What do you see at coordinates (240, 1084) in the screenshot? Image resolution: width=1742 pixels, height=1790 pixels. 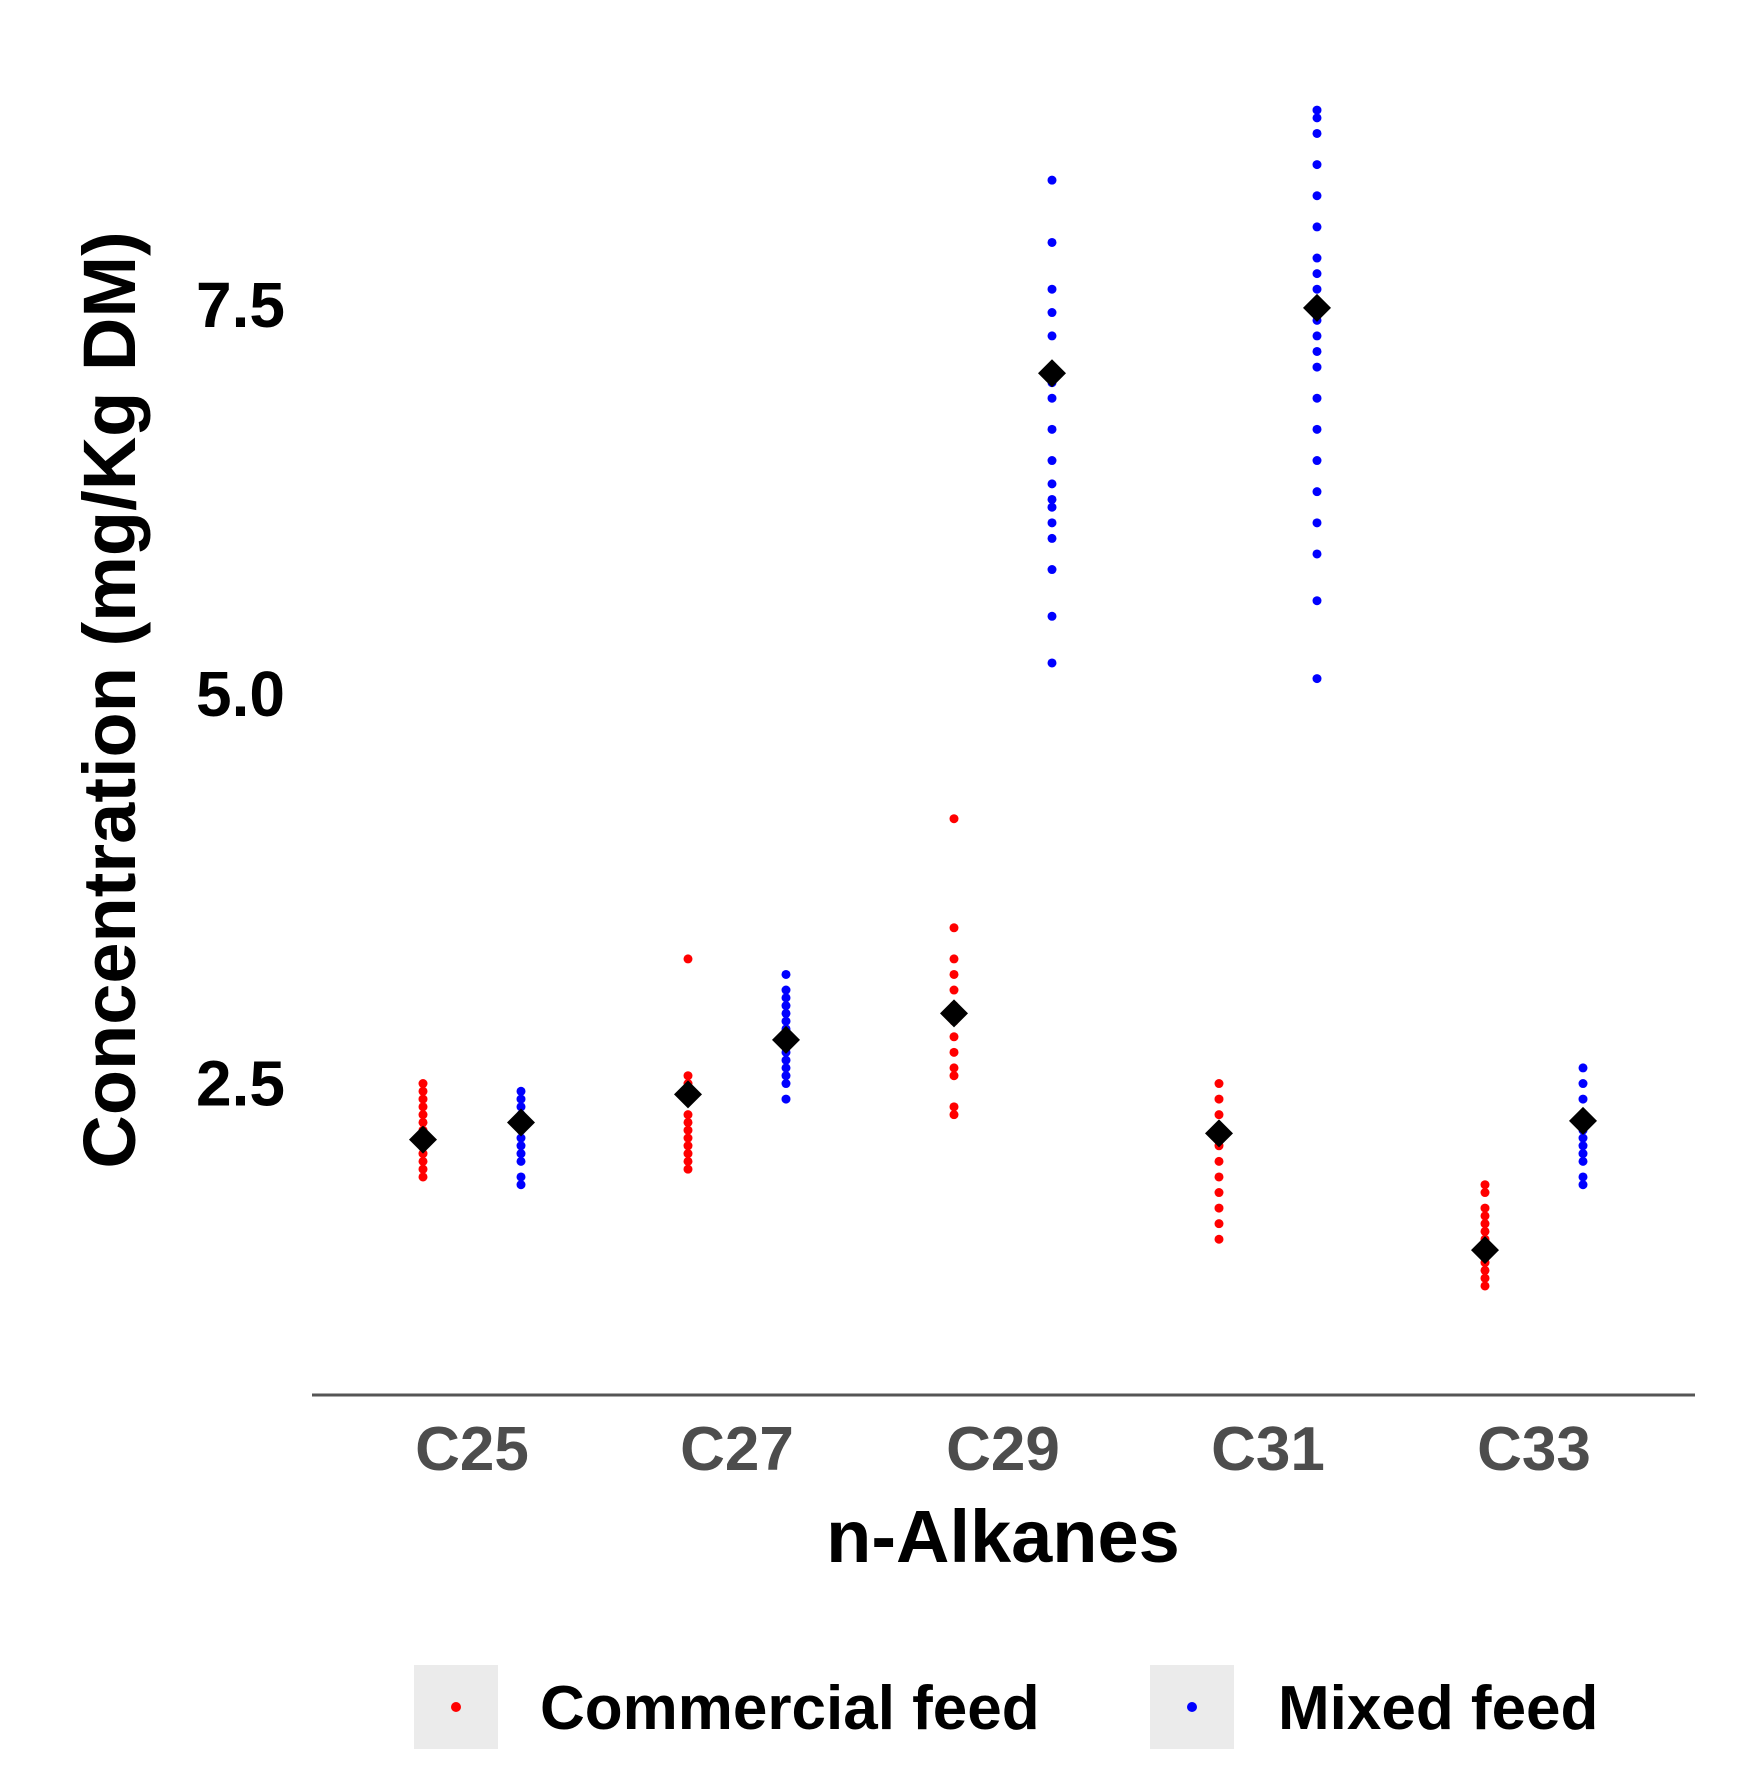 I see `y-tick-label: 2.5` at bounding box center [240, 1084].